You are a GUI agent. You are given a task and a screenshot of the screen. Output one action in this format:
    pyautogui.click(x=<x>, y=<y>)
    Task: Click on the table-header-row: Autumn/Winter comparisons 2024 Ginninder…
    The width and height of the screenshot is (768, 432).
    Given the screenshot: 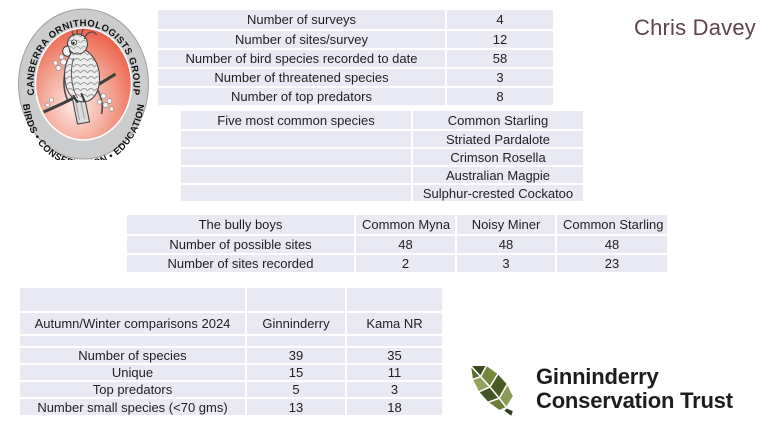 What is the action you would take?
    pyautogui.click(x=231, y=322)
    